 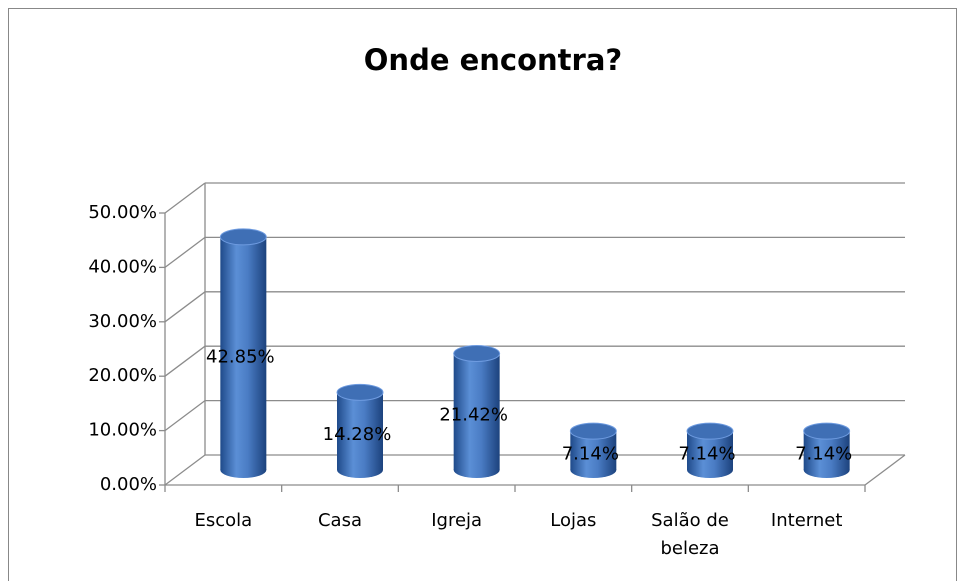 I want to click on floor-right, so click(x=885, y=470).